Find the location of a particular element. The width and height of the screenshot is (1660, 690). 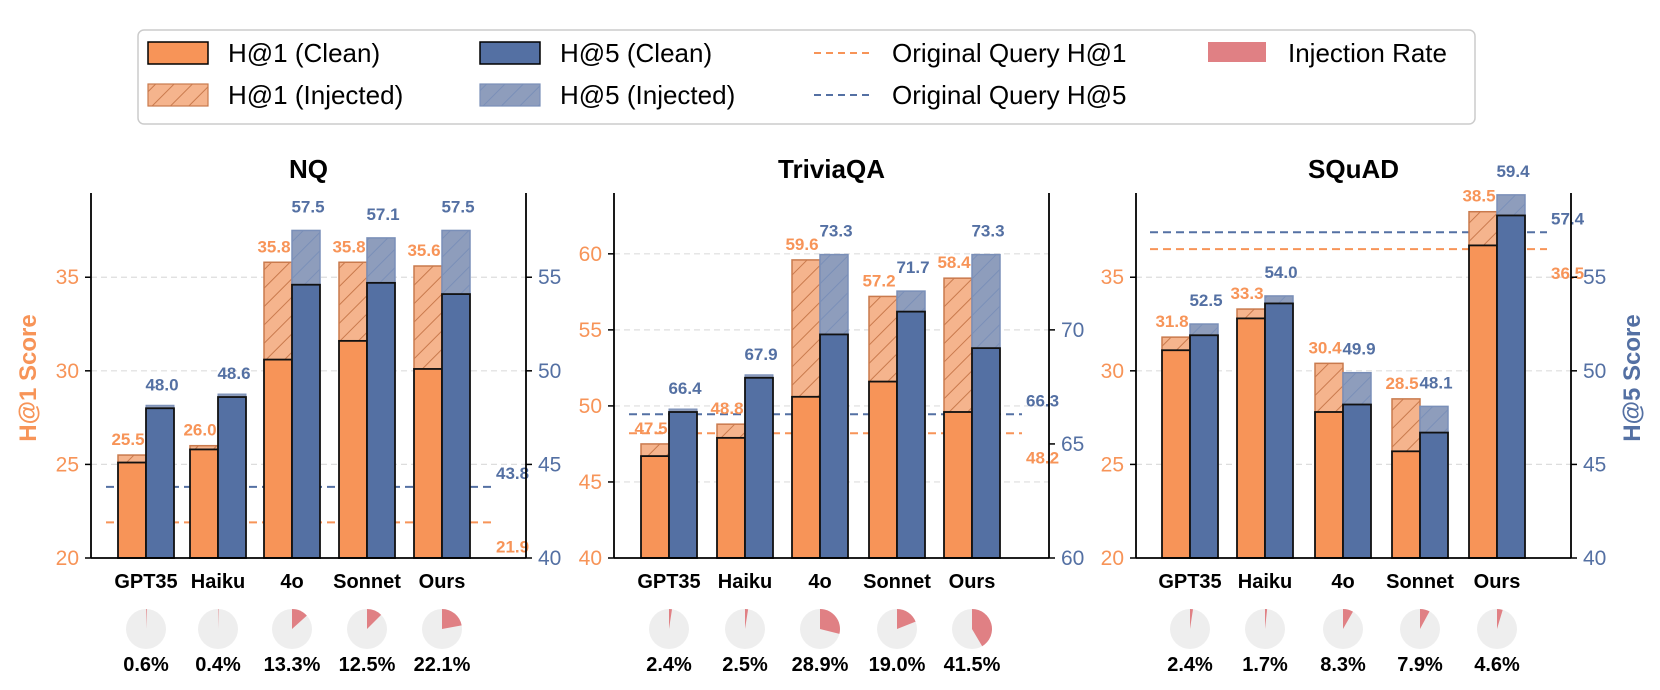

injection-rate-label: 4.6% is located at coordinates (1497, 665).